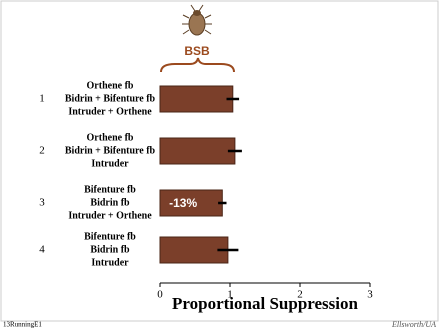 The image size is (439, 330). I want to click on row-number: 3, so click(42, 203).